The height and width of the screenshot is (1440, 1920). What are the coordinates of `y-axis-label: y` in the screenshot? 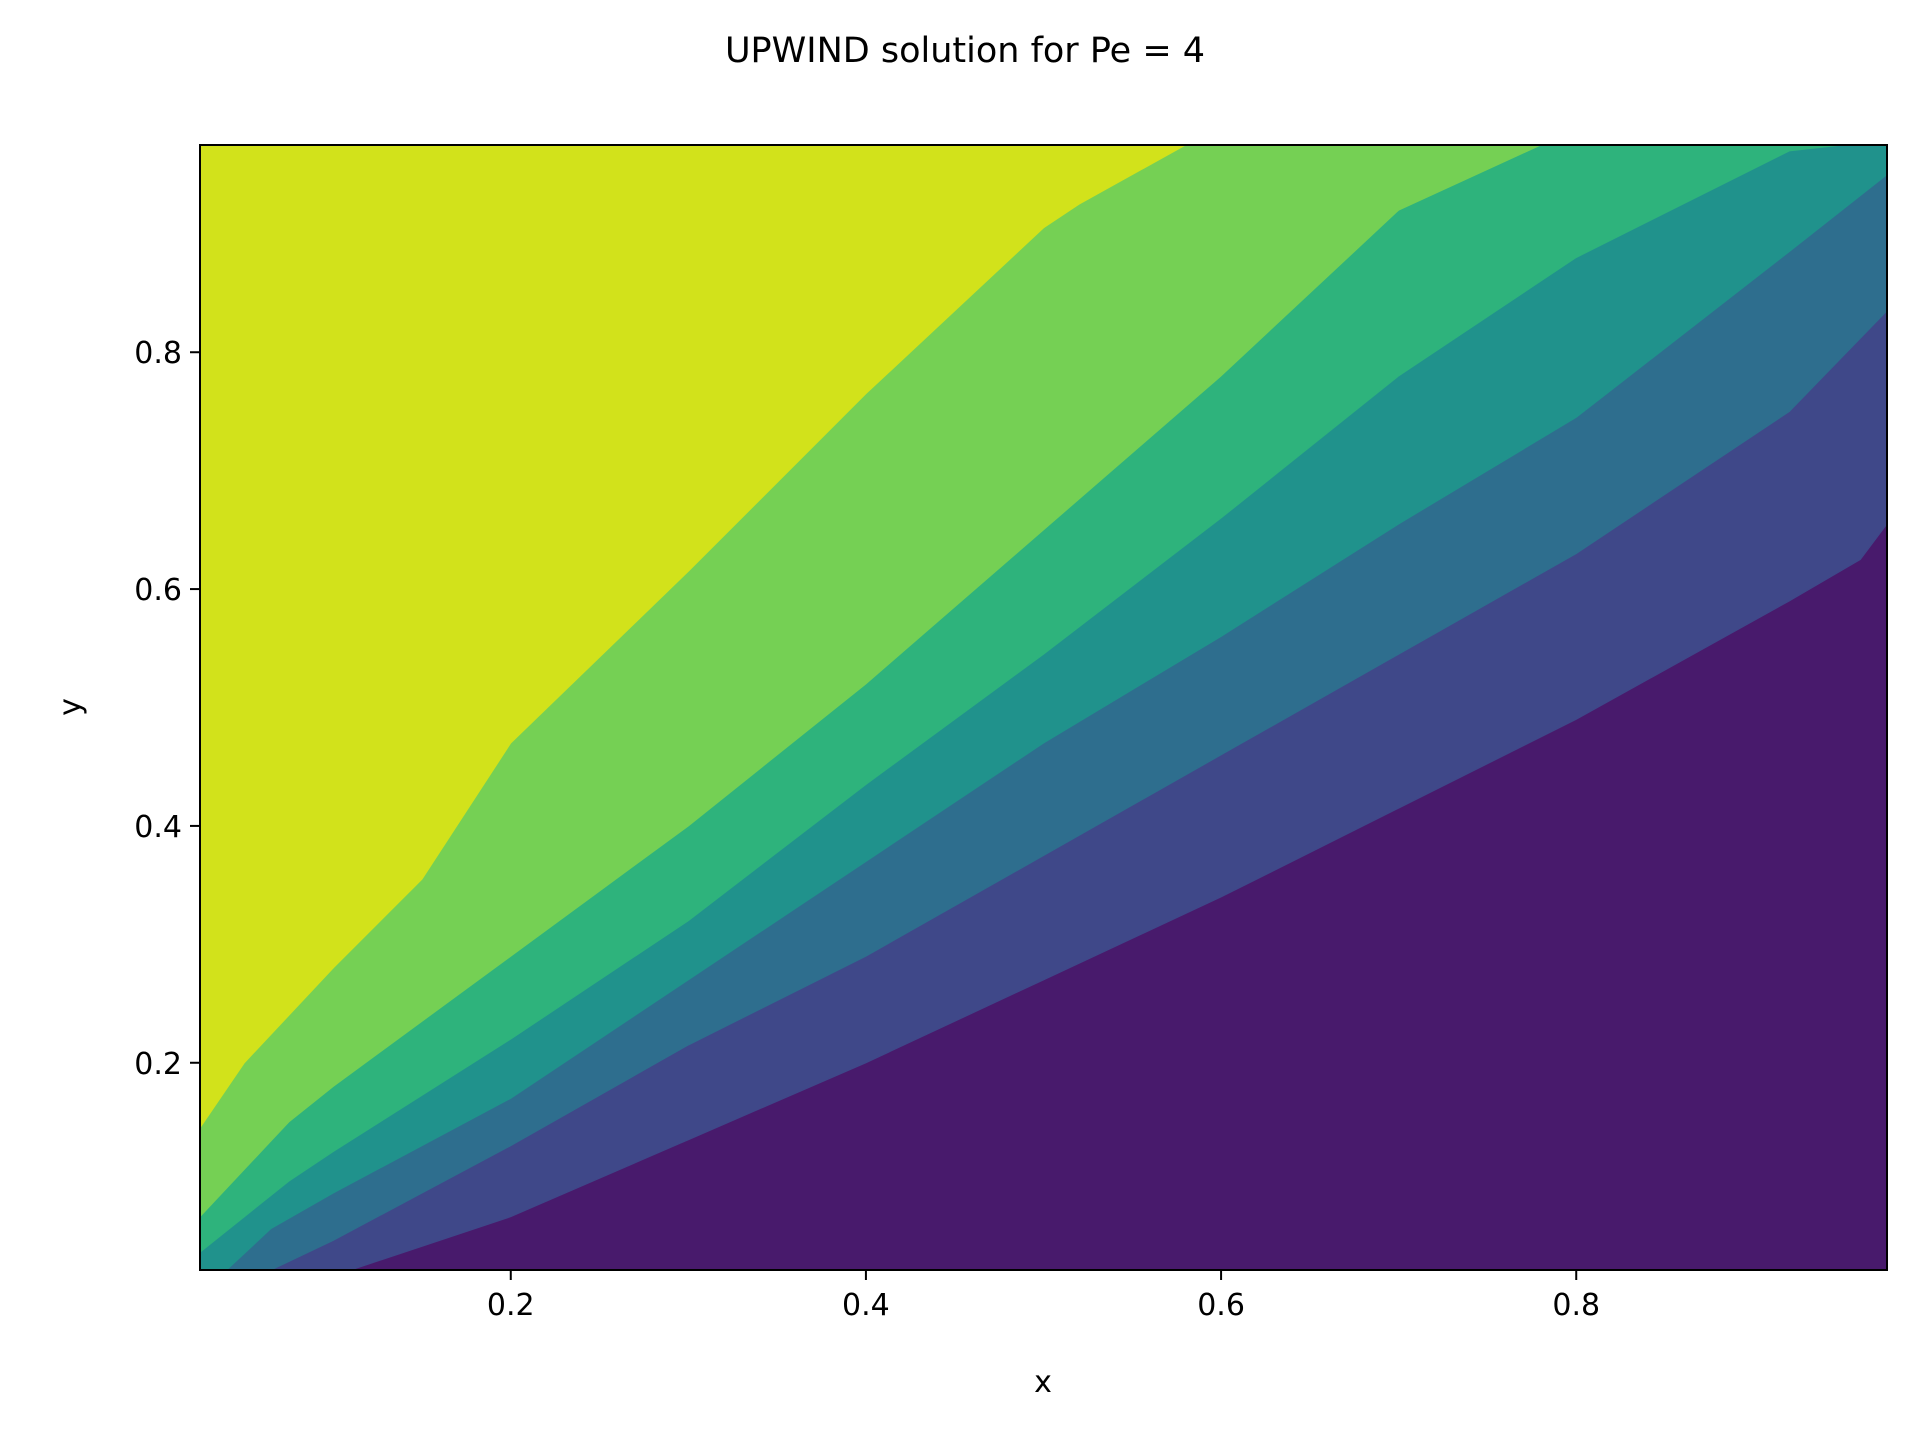 It's located at (70, 707).